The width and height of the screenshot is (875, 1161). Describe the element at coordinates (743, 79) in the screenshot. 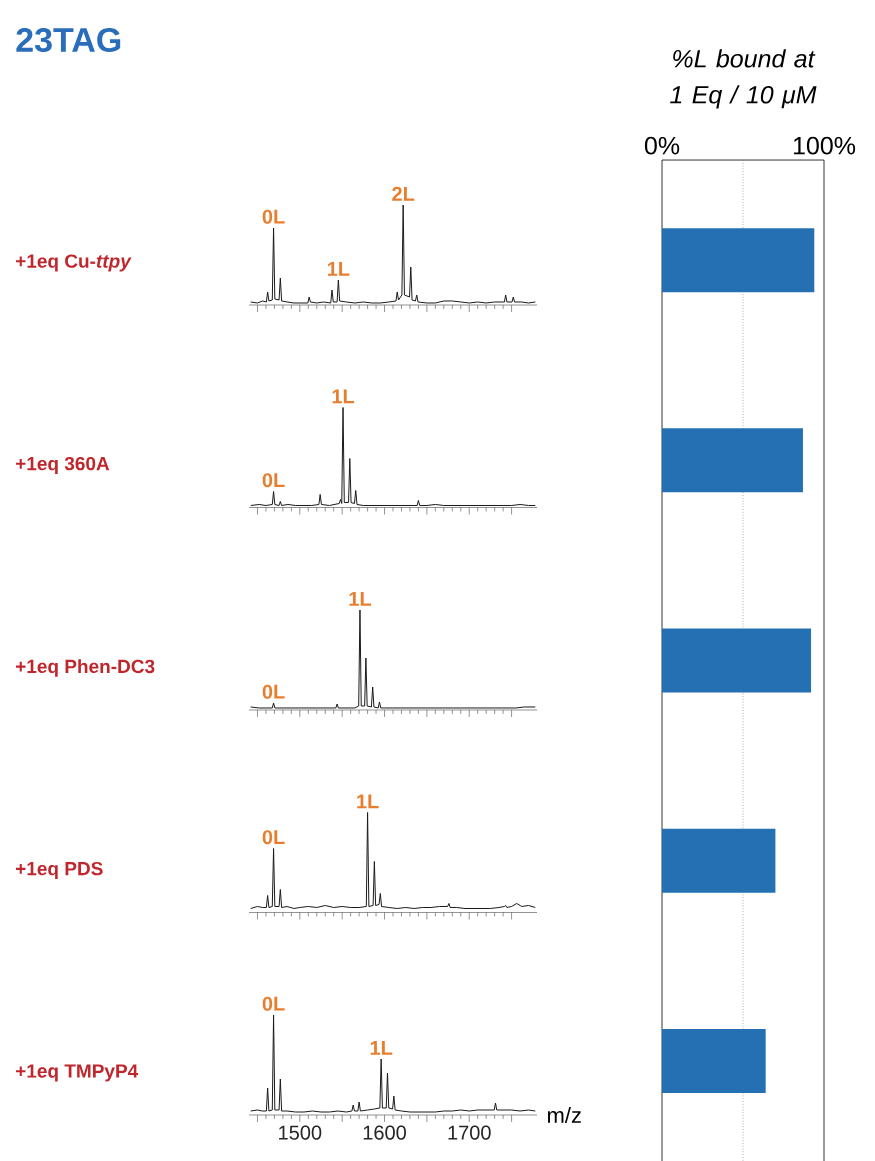

I see `x-axis-title: %L bound at 1 Eq / 10 μM` at that location.